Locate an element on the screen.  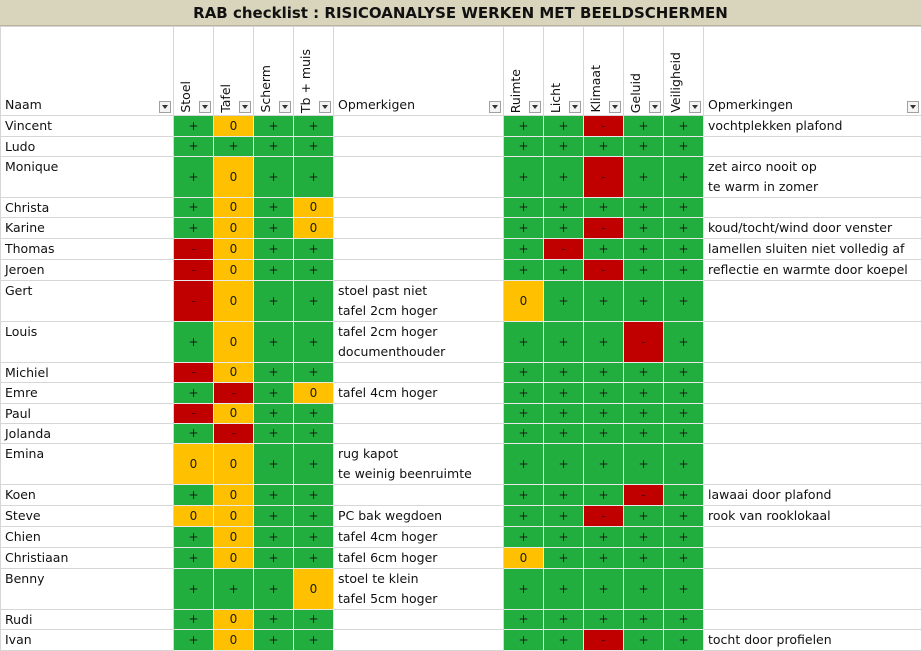
column-header: Ruimte is located at coordinates (524, 71).